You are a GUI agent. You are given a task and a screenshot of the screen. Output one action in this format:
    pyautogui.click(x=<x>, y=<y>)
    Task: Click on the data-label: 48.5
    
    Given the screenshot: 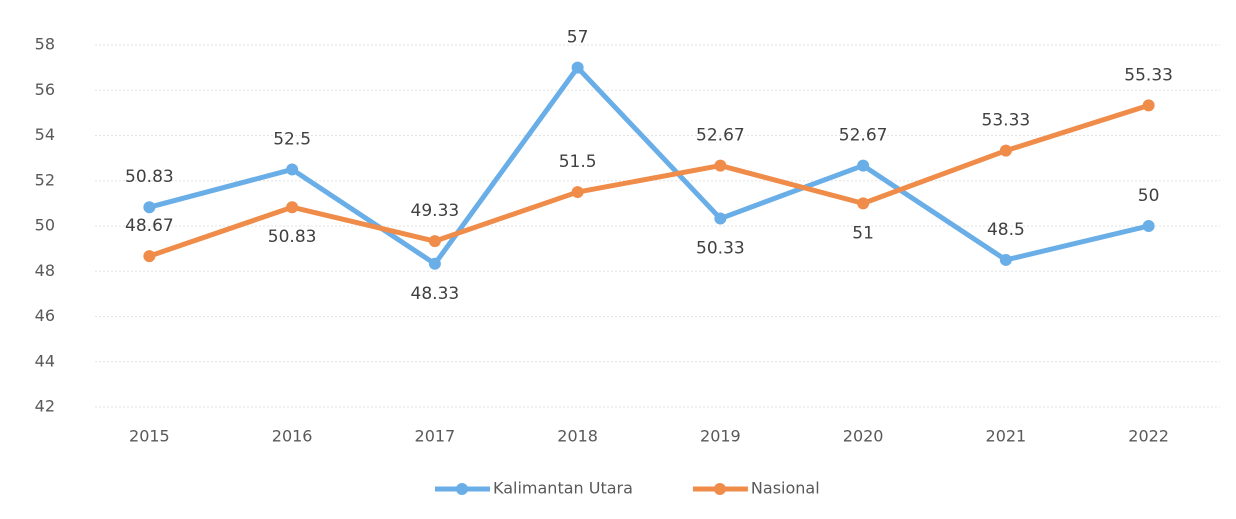 What is the action you would take?
    pyautogui.click(x=1006, y=230)
    